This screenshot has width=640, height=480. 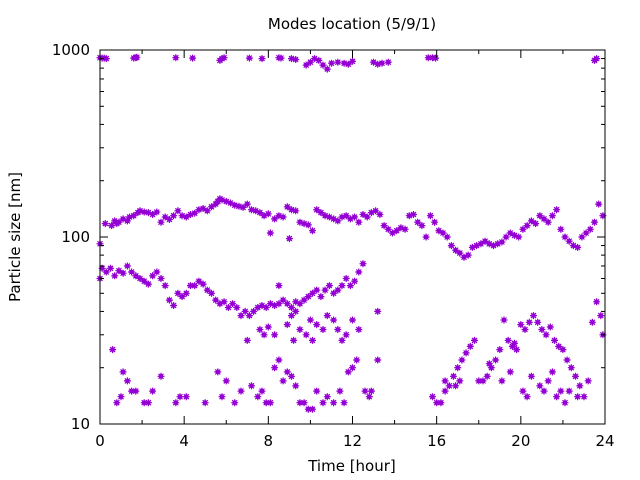 I want to click on x-axis-label: Time [hour], so click(x=351, y=466).